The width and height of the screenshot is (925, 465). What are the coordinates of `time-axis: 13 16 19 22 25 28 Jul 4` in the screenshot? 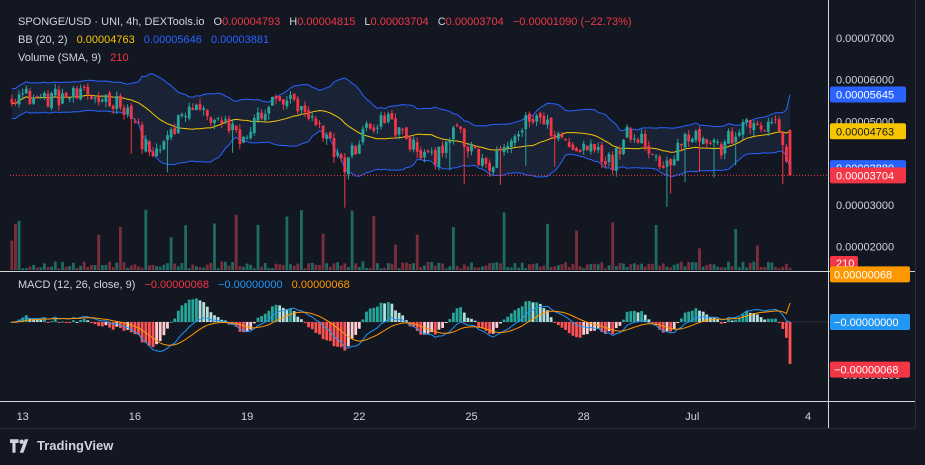 It's located at (414, 417).